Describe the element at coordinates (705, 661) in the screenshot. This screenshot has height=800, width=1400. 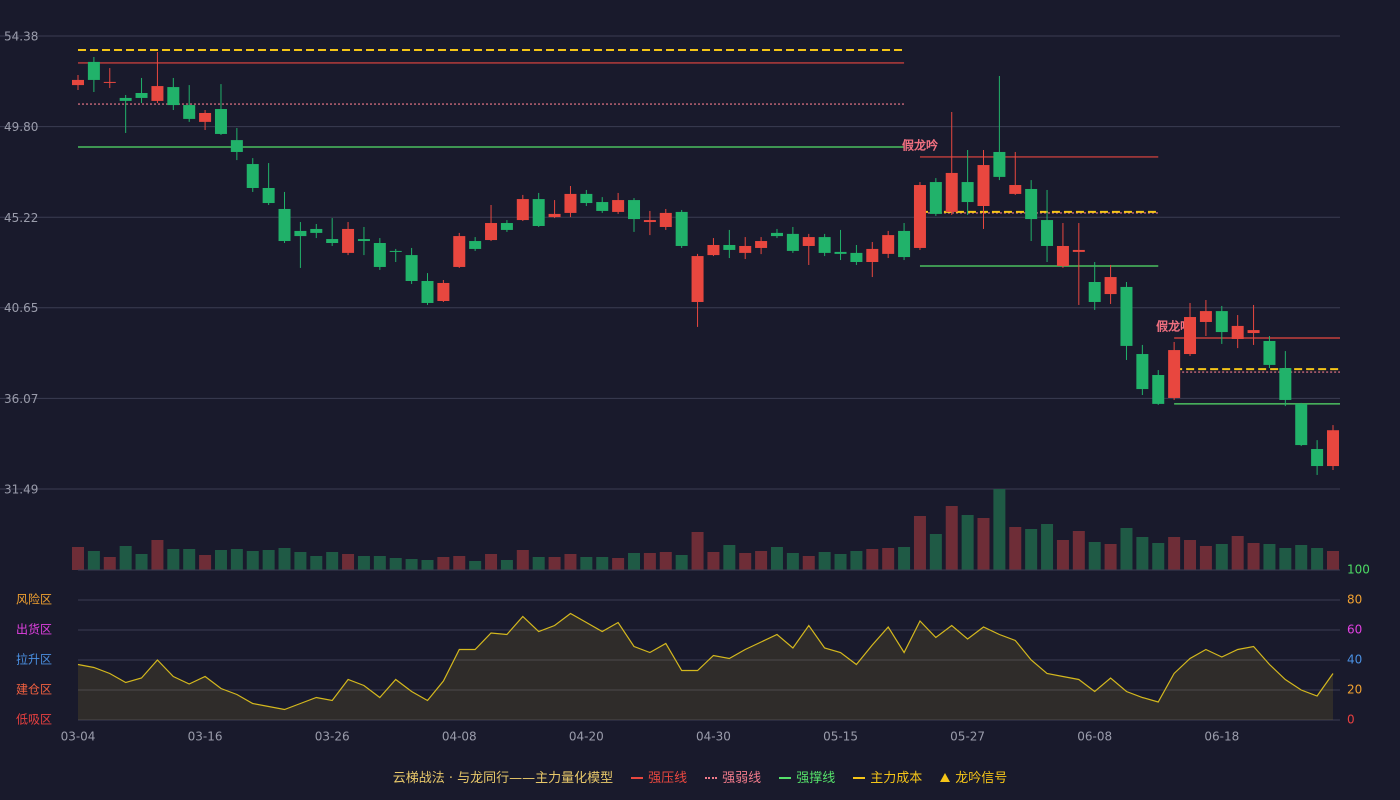
I see `indicator-line` at that location.